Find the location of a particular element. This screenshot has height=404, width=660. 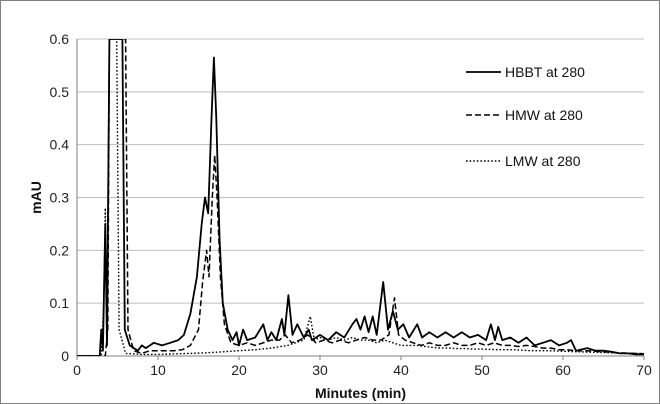

x-tick-label-7: 70 is located at coordinates (644, 370).